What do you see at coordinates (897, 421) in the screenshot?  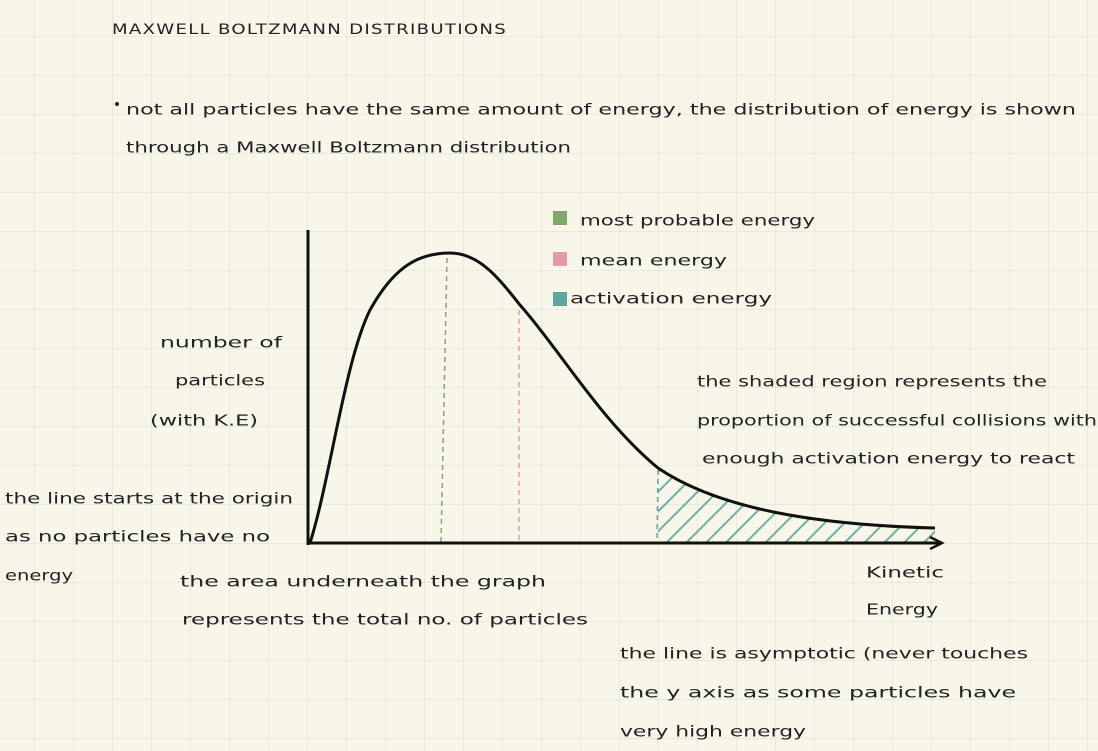 I see `annotation: proportion of successful collisions with` at bounding box center [897, 421].